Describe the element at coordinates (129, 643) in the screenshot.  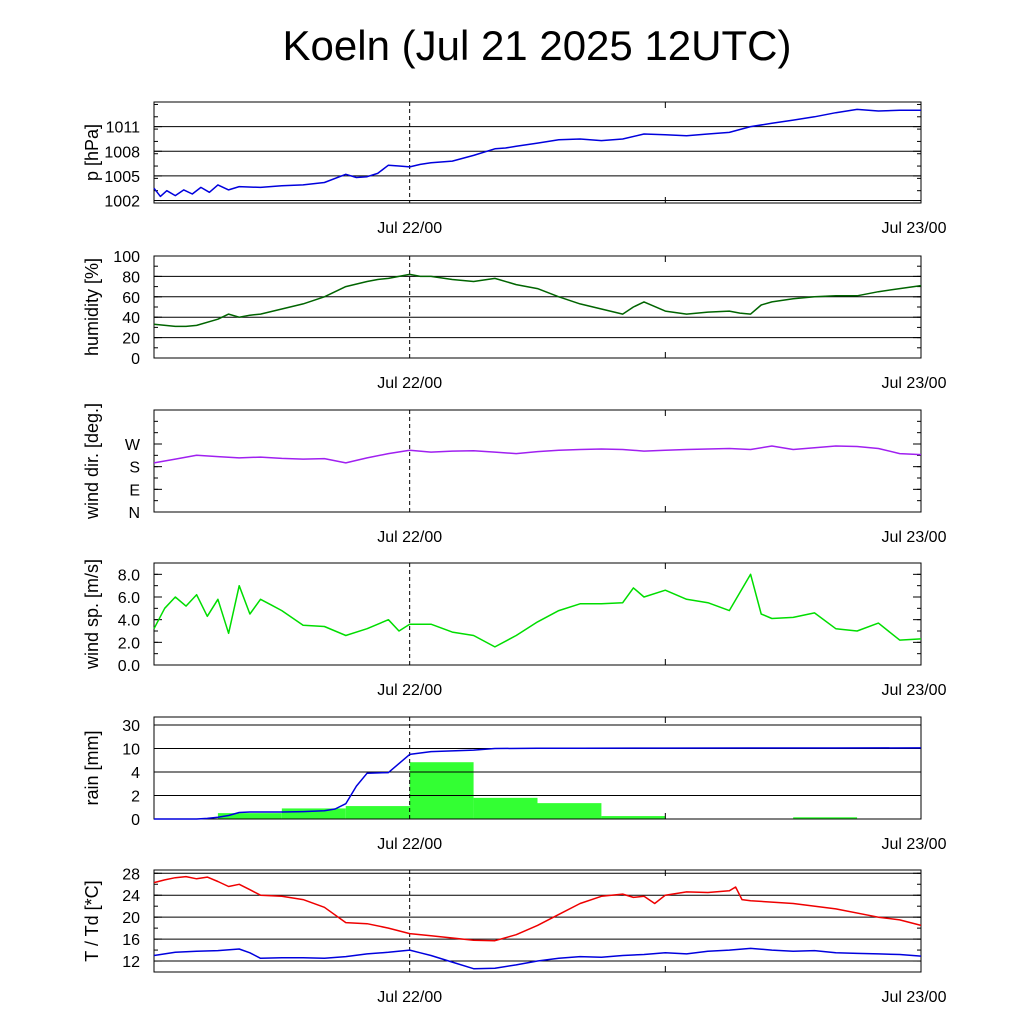
I see `ytick-label-3-1: 2.0` at that location.